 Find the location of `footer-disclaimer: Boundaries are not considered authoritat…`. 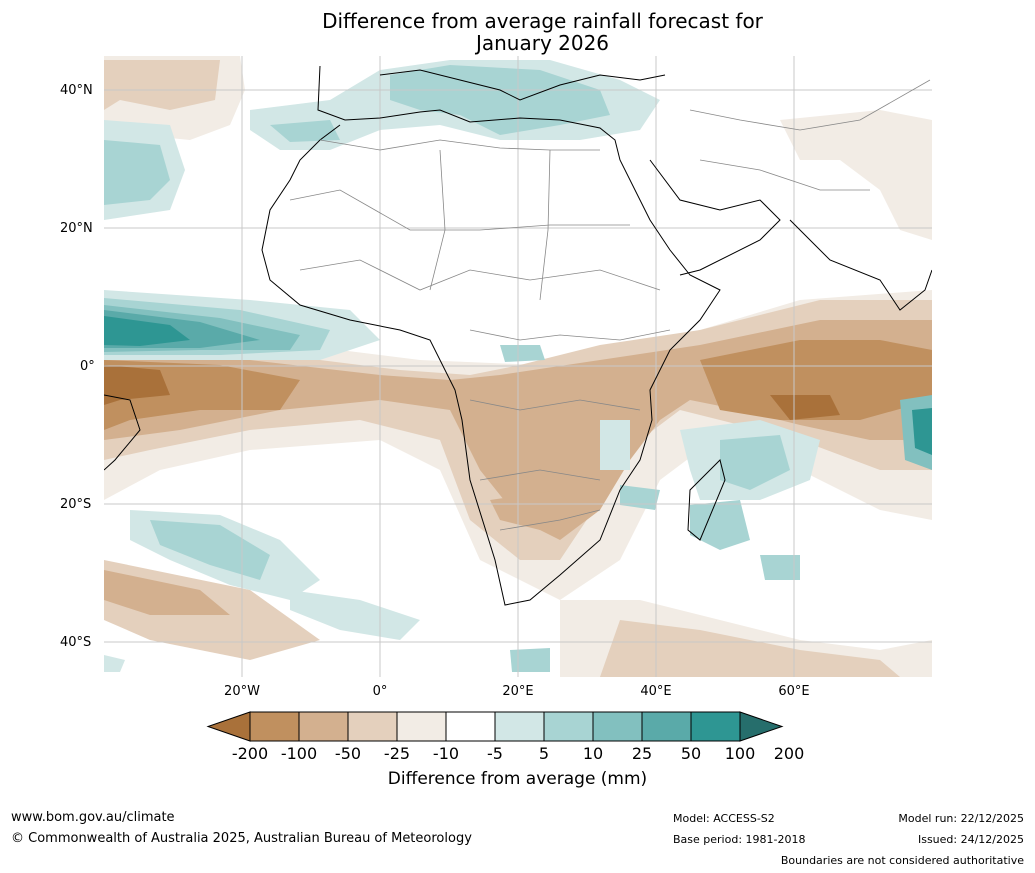

footer-disclaimer: Boundaries are not considered authoritat… is located at coordinates (902, 860).